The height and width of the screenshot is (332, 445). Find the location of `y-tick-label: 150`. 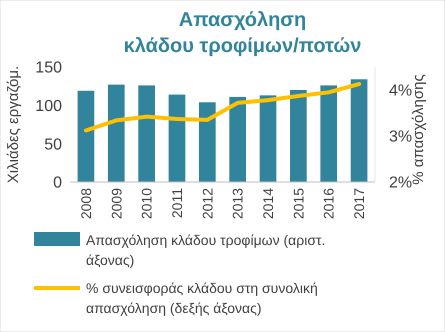

y-tick-label: 150 is located at coordinates (48, 68).